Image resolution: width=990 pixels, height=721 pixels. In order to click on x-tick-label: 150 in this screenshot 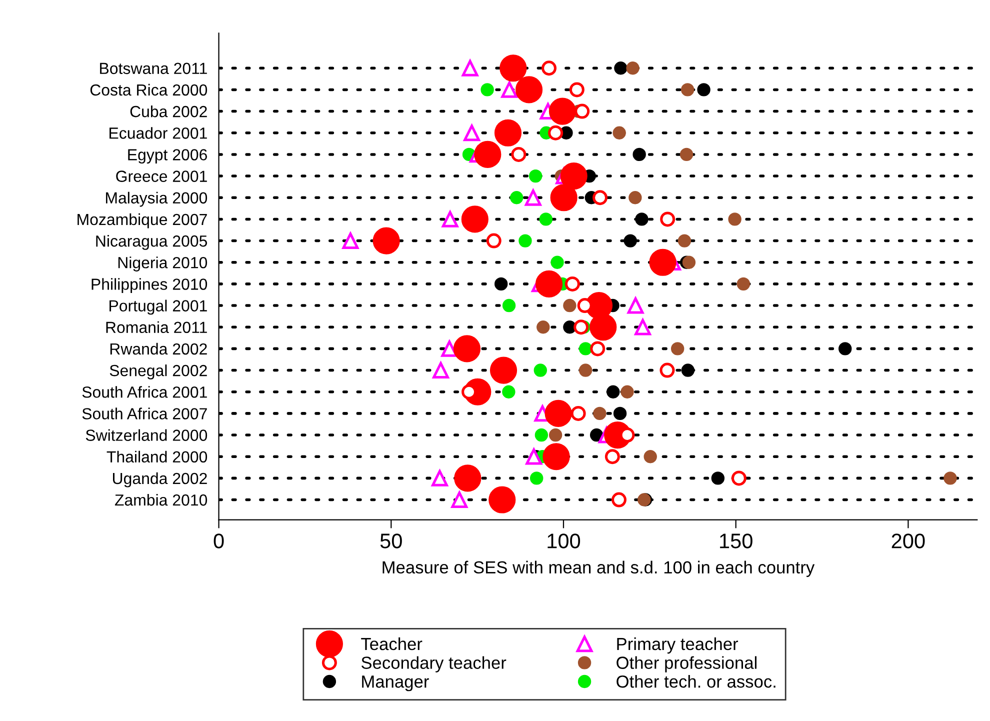, I will do `click(736, 541)`.